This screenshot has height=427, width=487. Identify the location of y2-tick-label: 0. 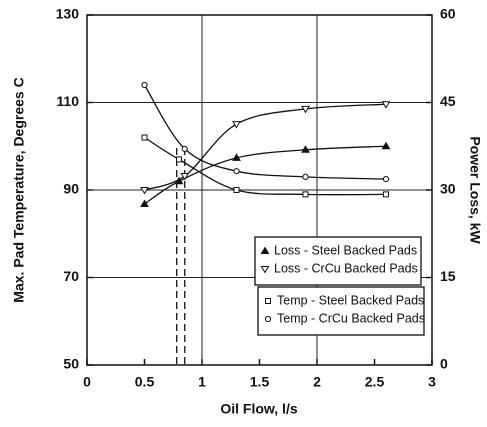
(444, 364).